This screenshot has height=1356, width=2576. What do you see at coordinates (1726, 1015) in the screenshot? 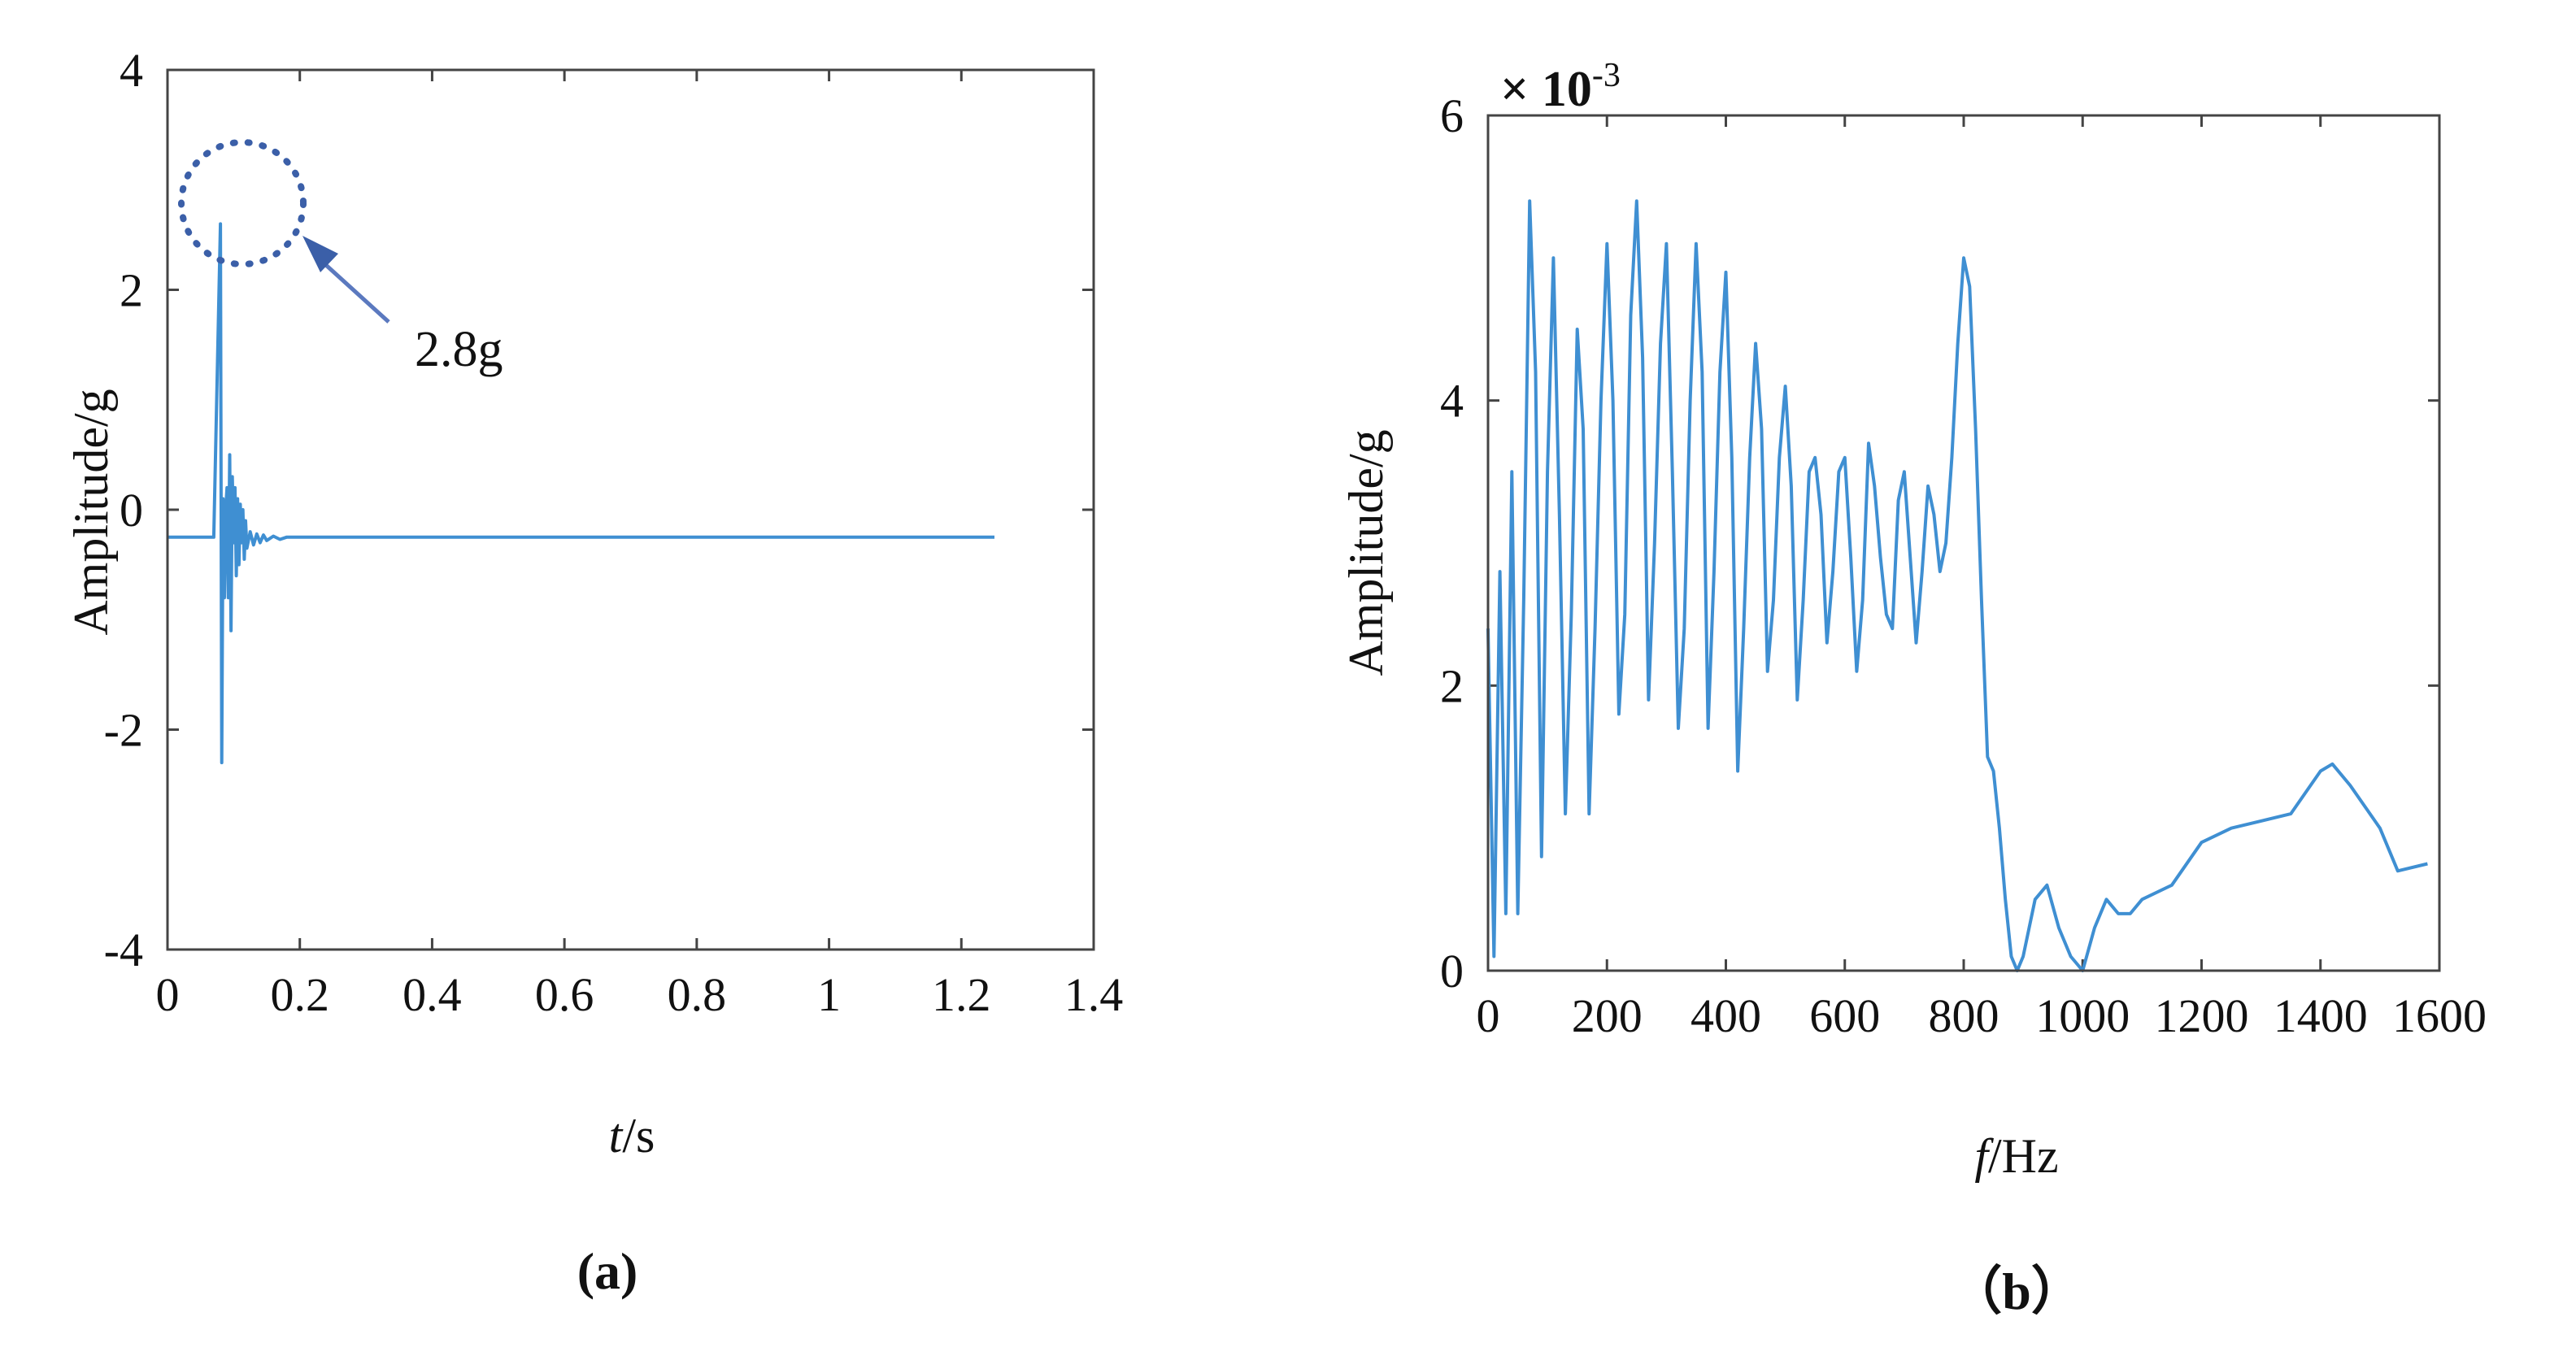
I see `b-xtick-label: 400` at bounding box center [1726, 1015].